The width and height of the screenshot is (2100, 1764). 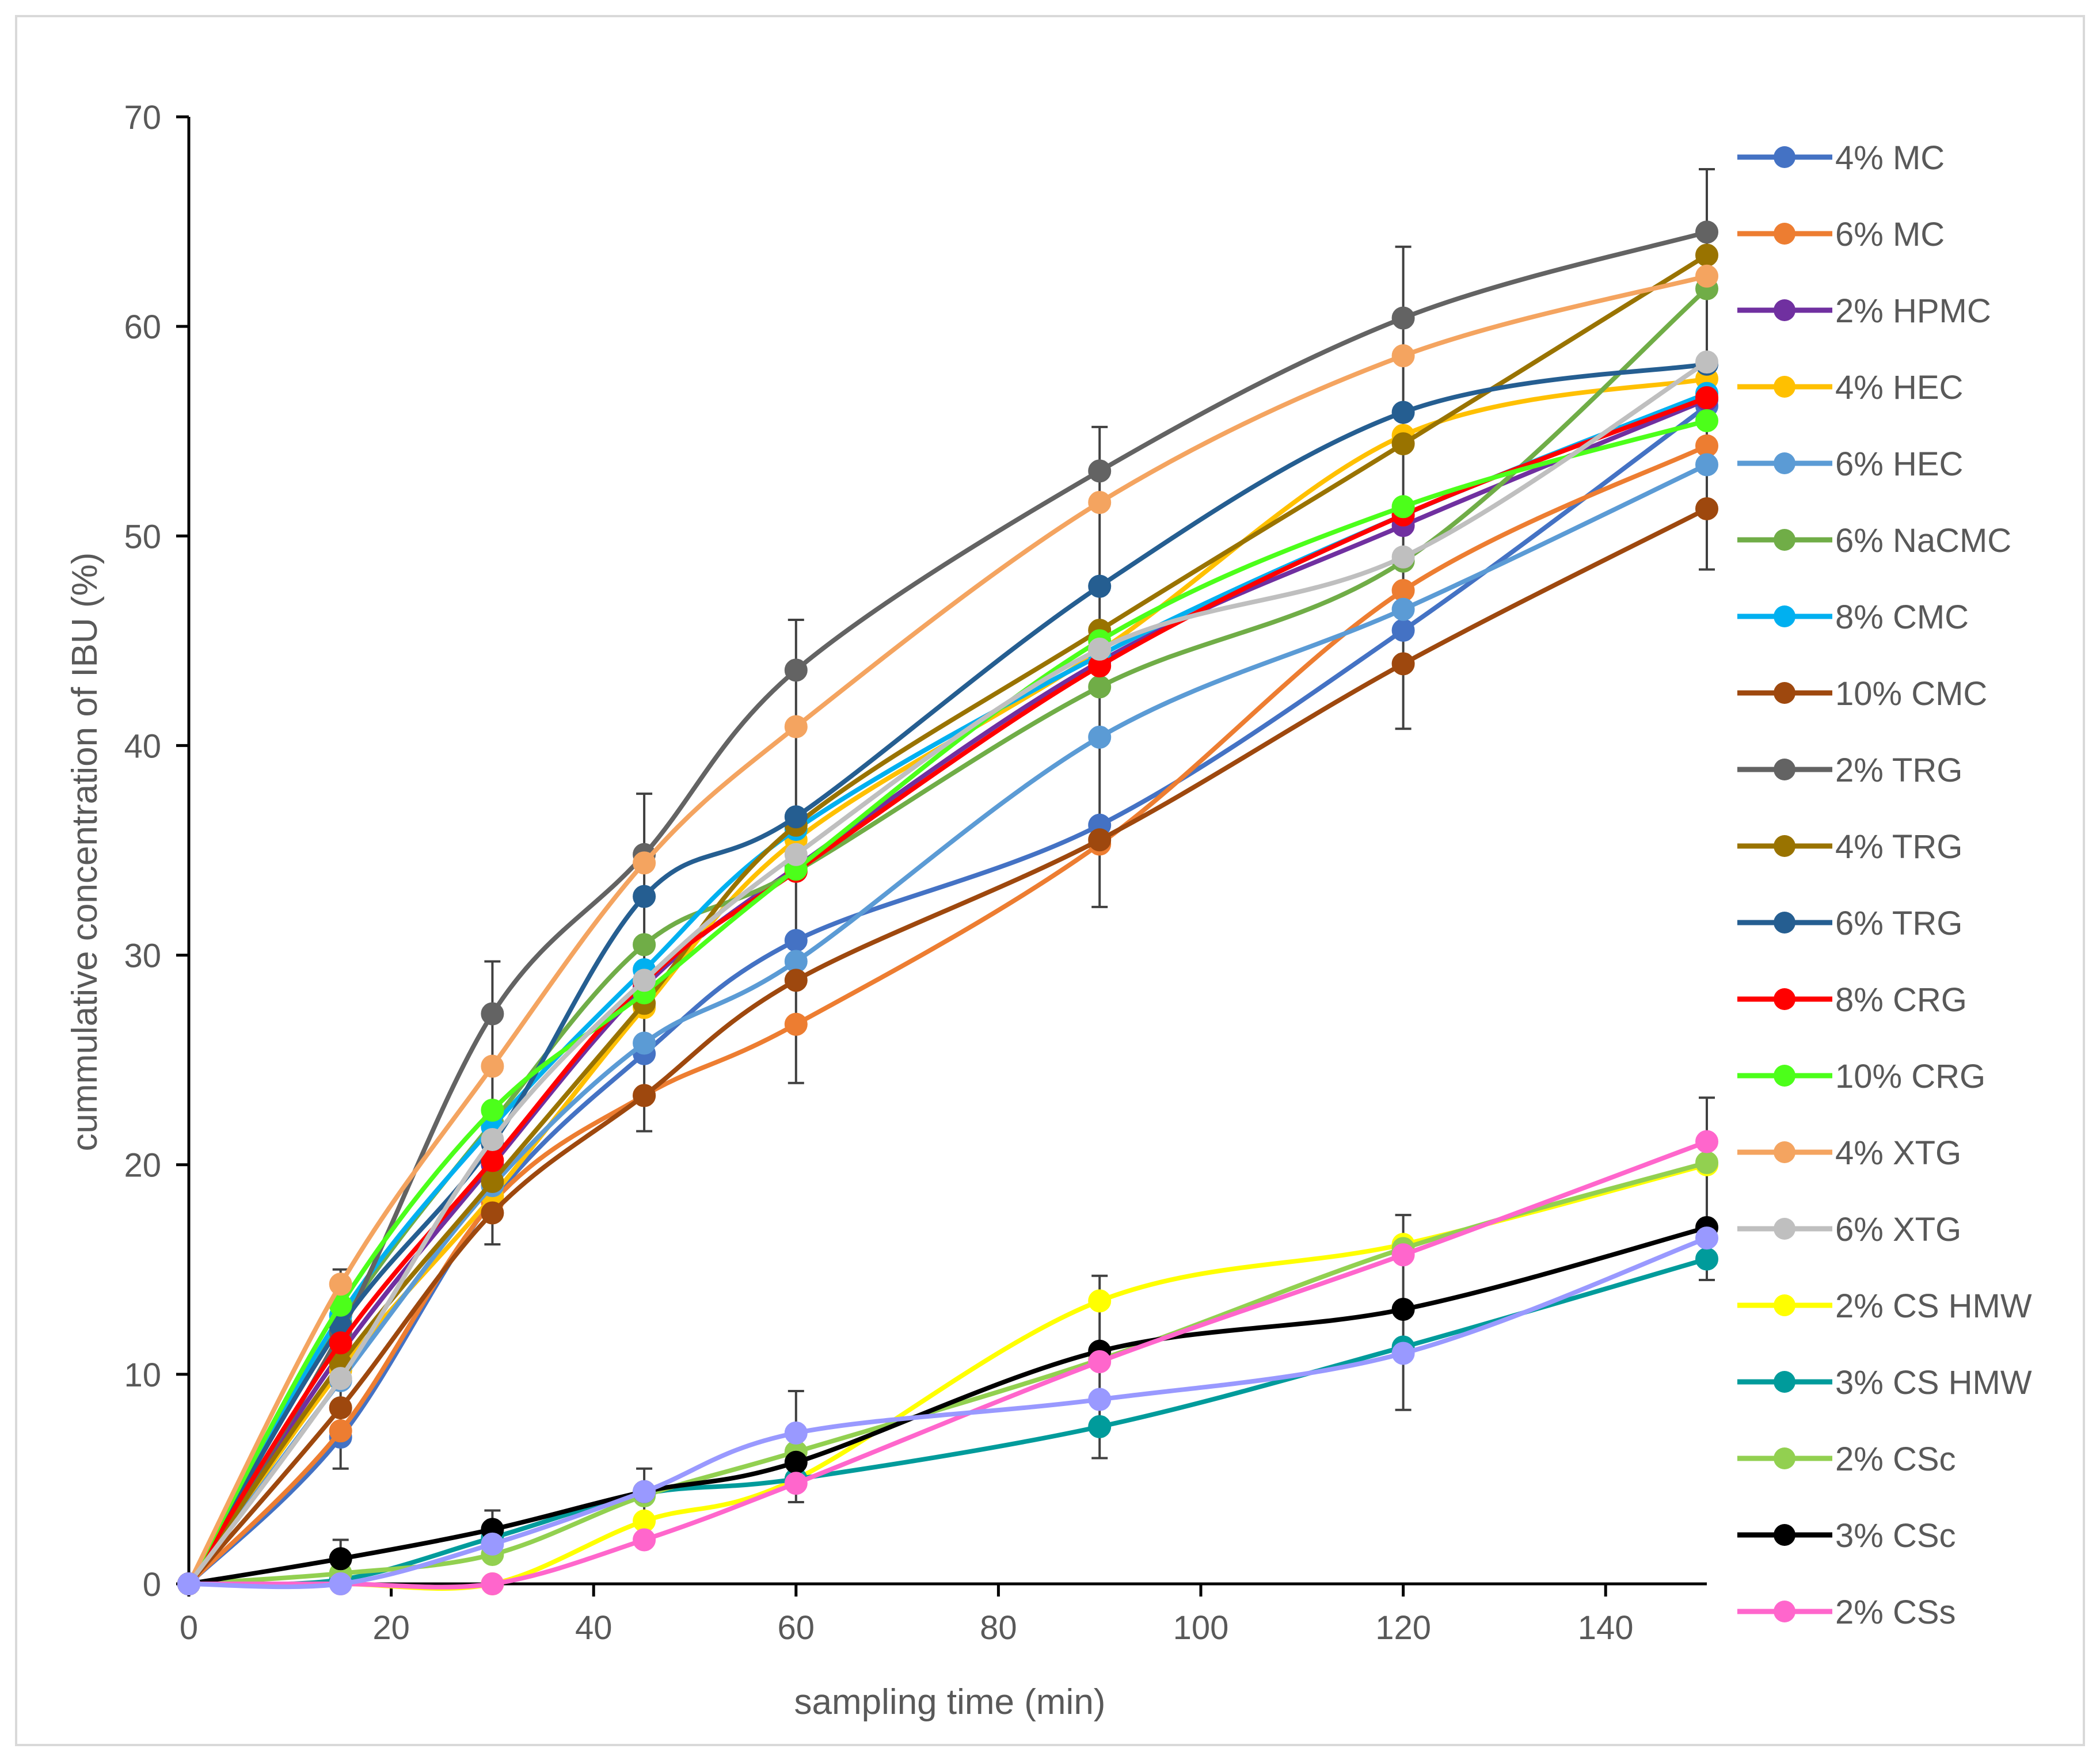 What do you see at coordinates (1847, 1459) in the screenshot?
I see `legend-item: 2% CSc` at bounding box center [1847, 1459].